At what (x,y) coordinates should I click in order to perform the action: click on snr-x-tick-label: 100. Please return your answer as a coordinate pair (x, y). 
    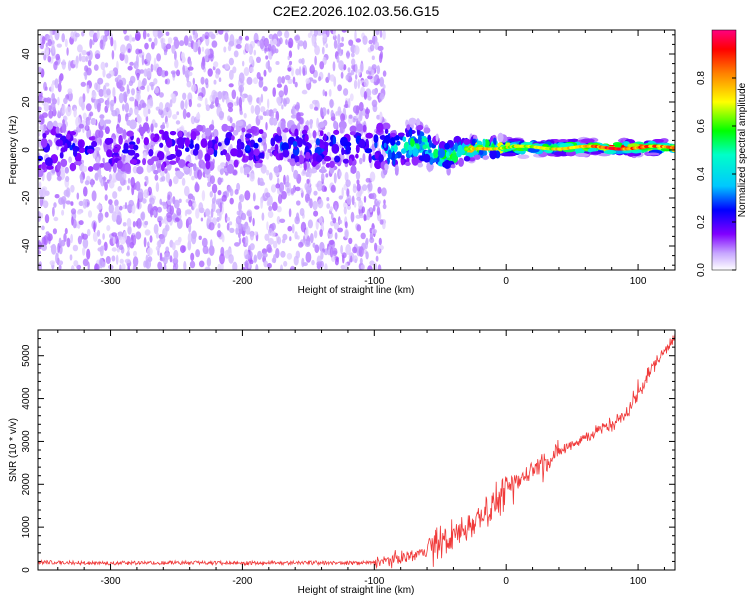
    Looking at the image, I should click on (638, 581).